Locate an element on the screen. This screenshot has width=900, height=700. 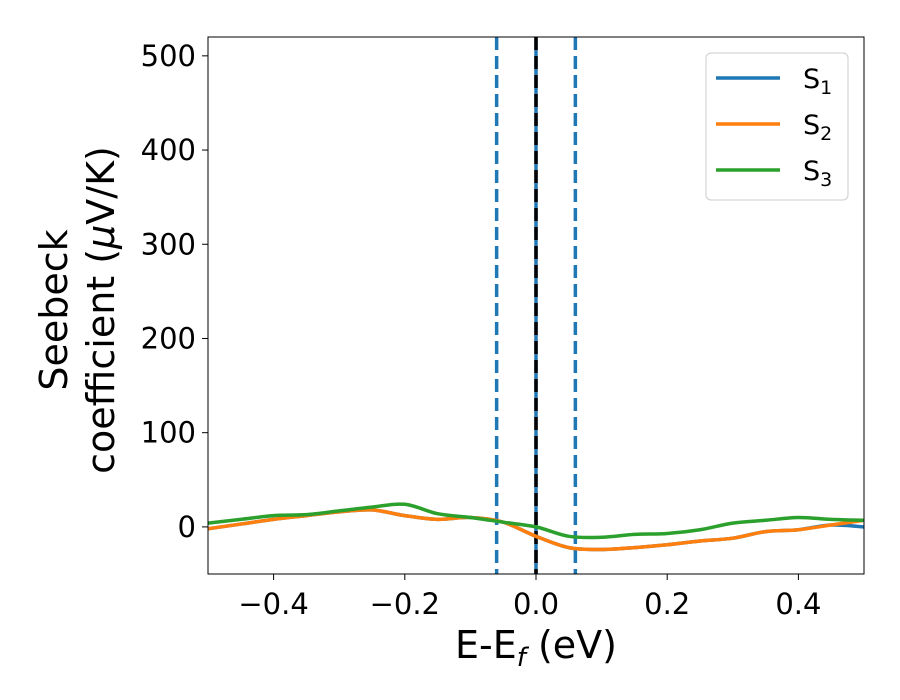
y-tick-label: 500 is located at coordinates (168, 56).